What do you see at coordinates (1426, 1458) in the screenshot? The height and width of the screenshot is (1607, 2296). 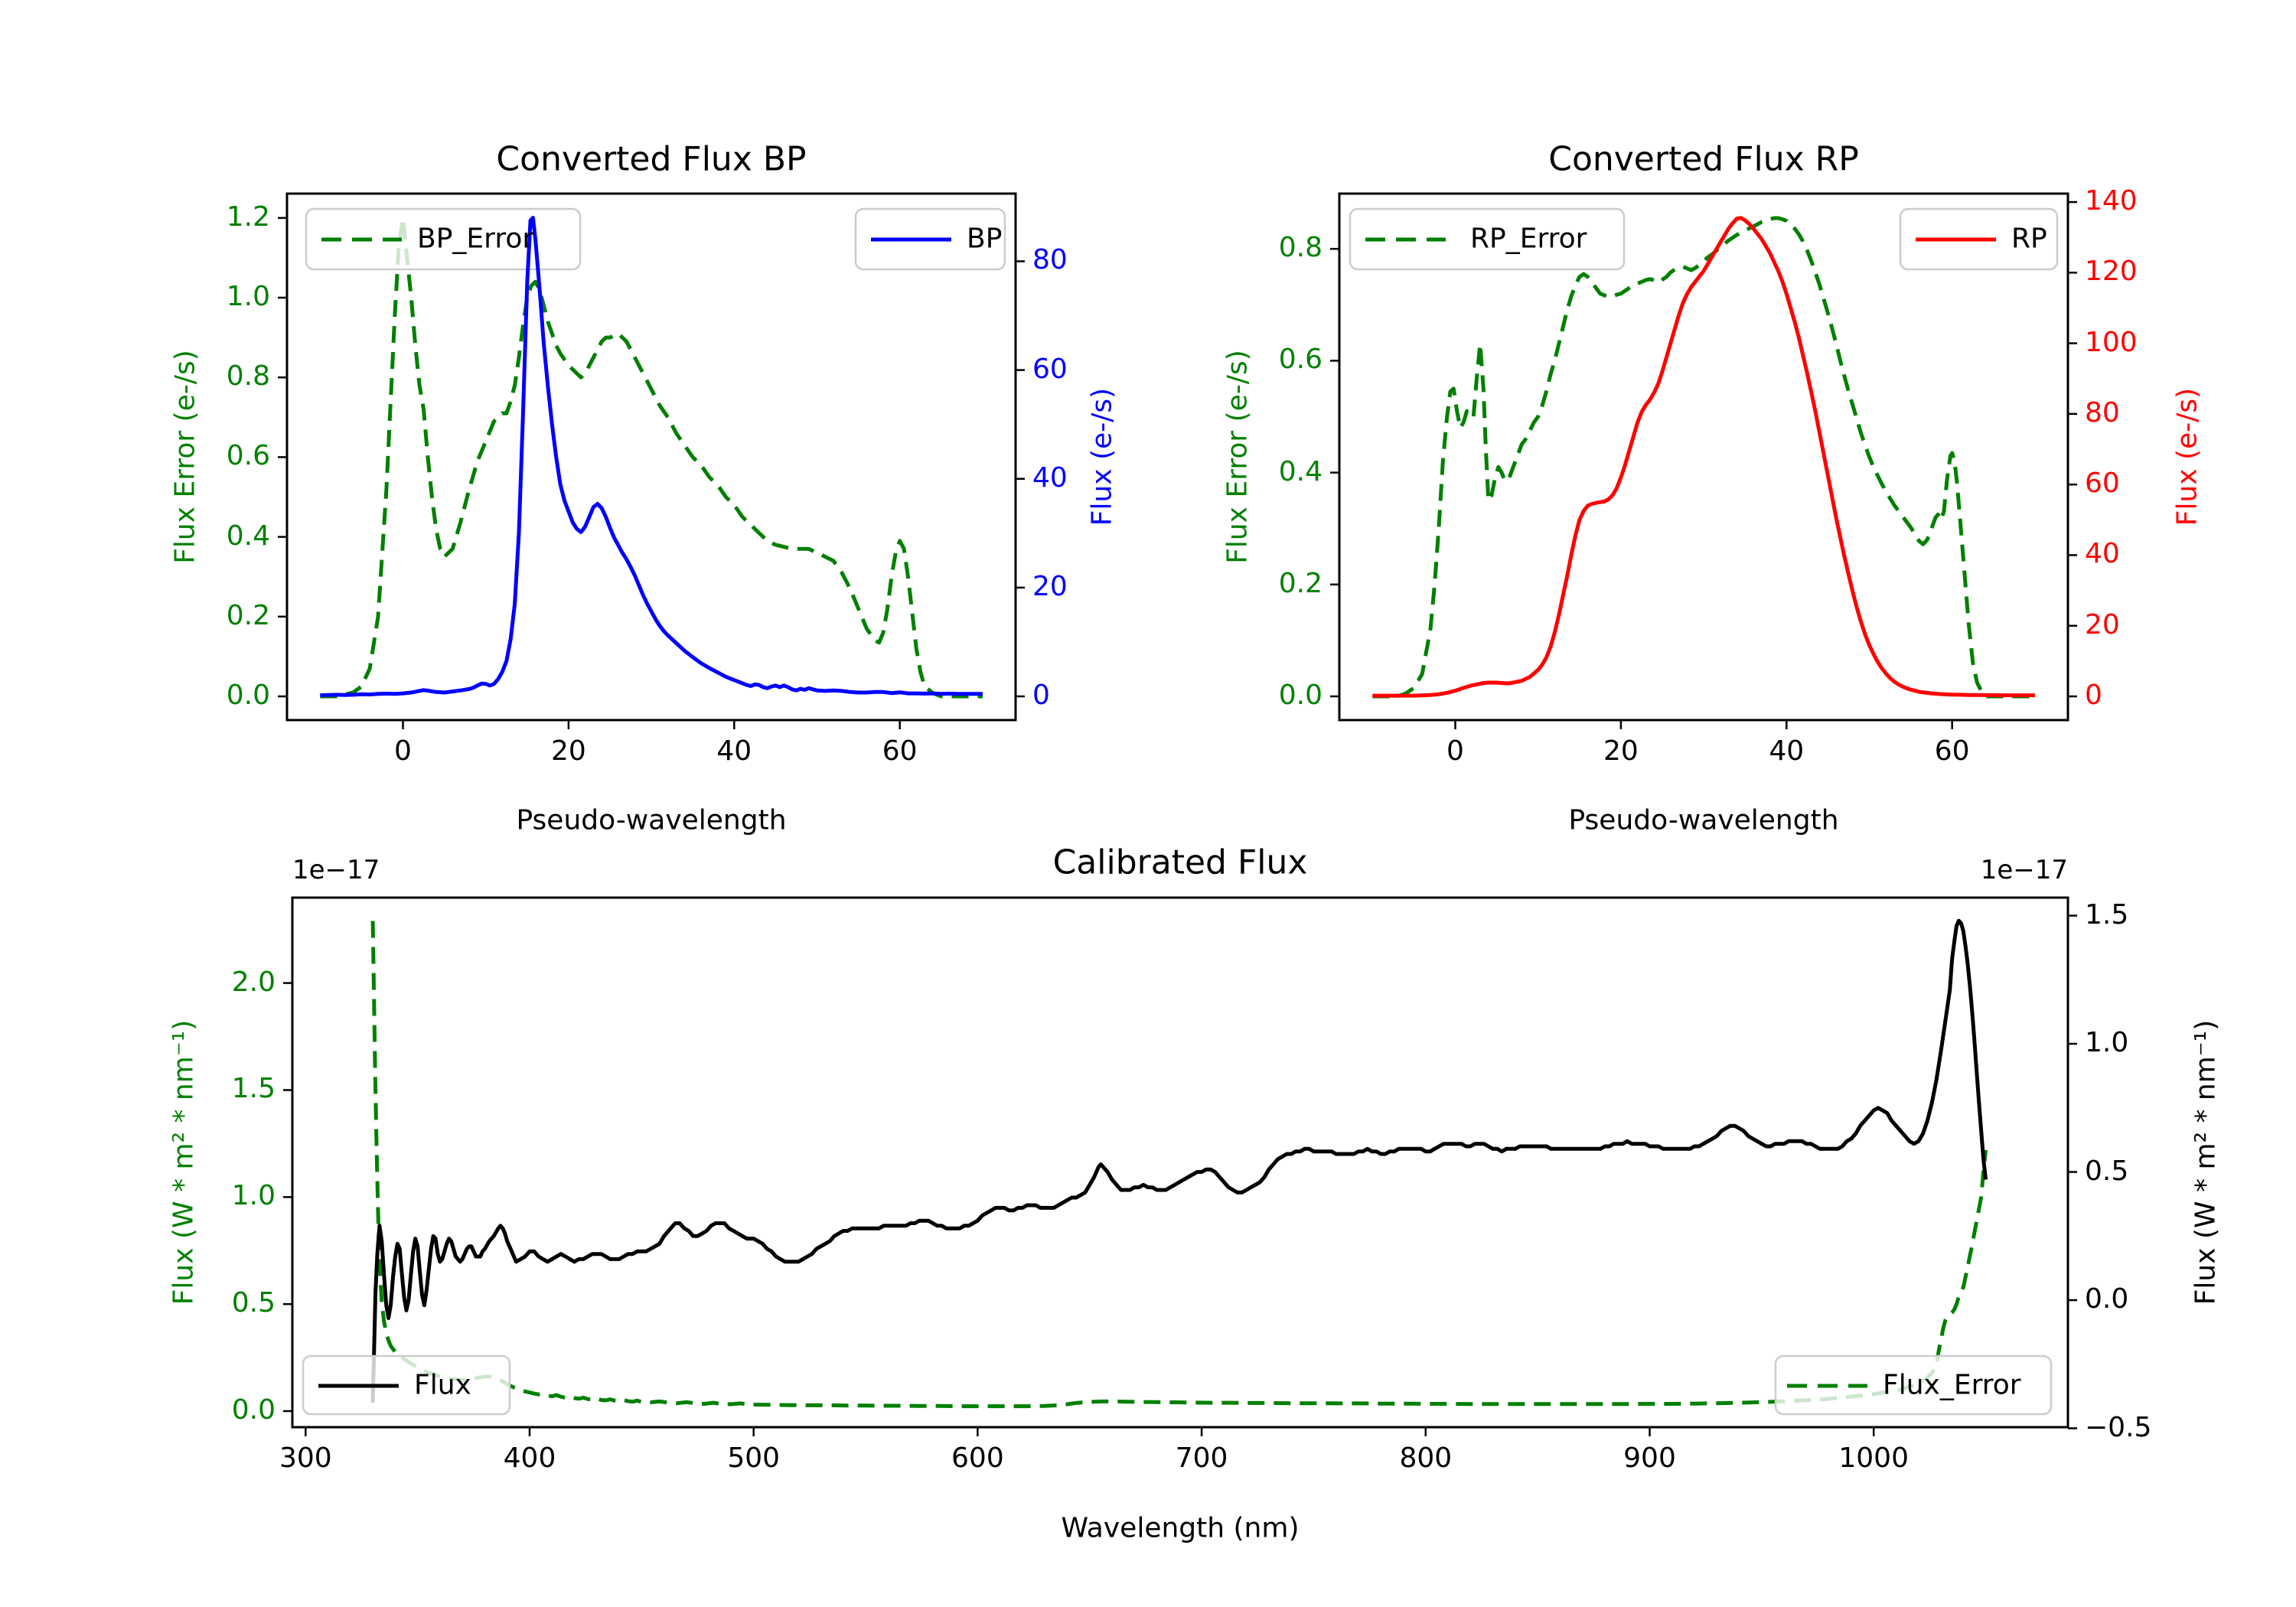 I see `x-tick-label: 800` at bounding box center [1426, 1458].